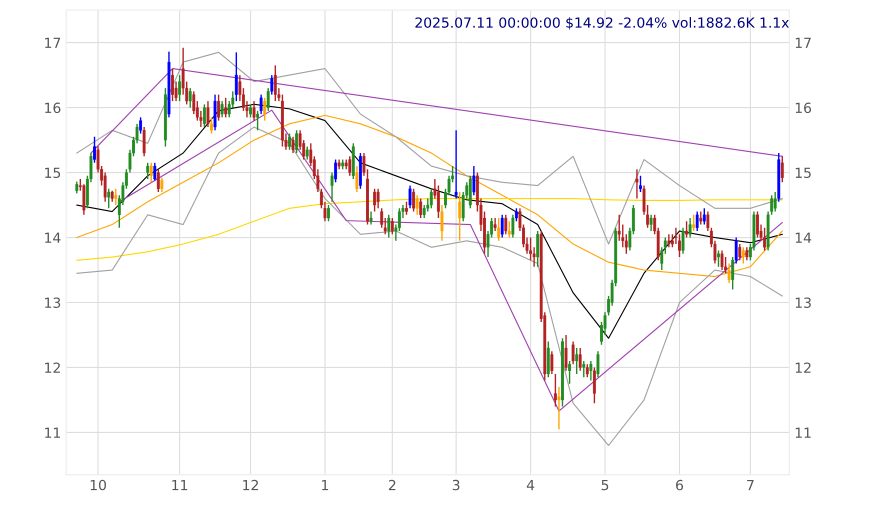  I want to click on y-tick-label: 14, so click(53, 237).